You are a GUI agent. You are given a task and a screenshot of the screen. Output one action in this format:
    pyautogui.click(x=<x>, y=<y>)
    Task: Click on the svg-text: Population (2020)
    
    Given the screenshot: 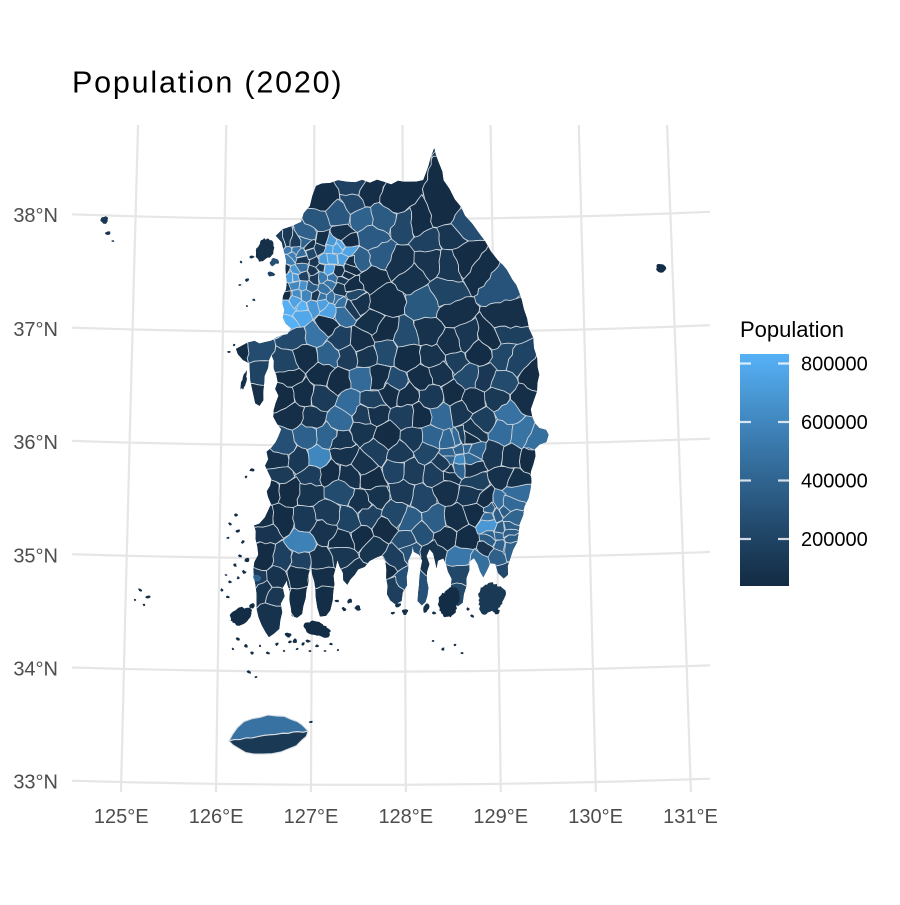 What is the action you would take?
    pyautogui.click(x=207, y=83)
    